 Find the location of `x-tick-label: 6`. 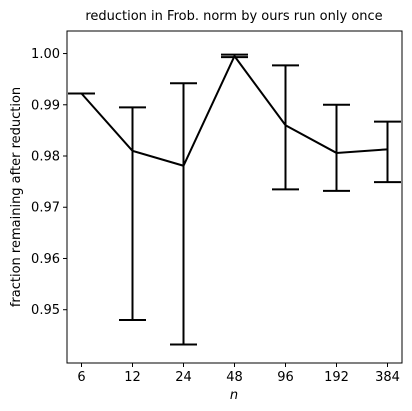

x-tick-label: 6 is located at coordinates (81, 377).